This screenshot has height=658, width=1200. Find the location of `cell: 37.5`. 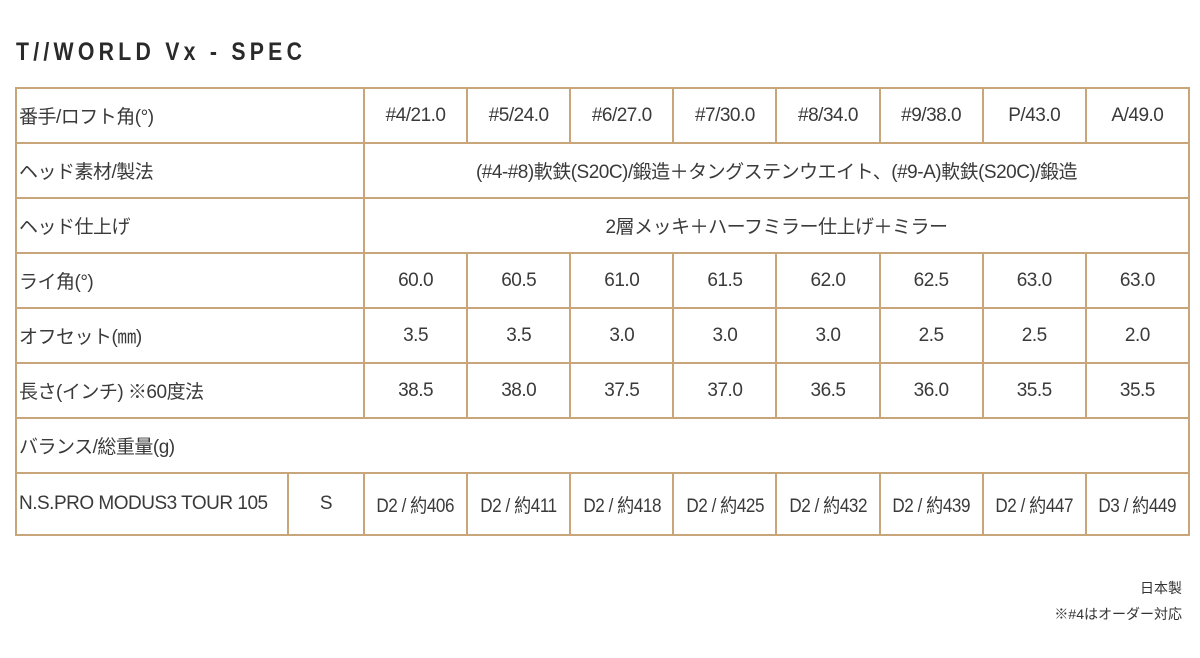

cell: 37.5 is located at coordinates (622, 390).